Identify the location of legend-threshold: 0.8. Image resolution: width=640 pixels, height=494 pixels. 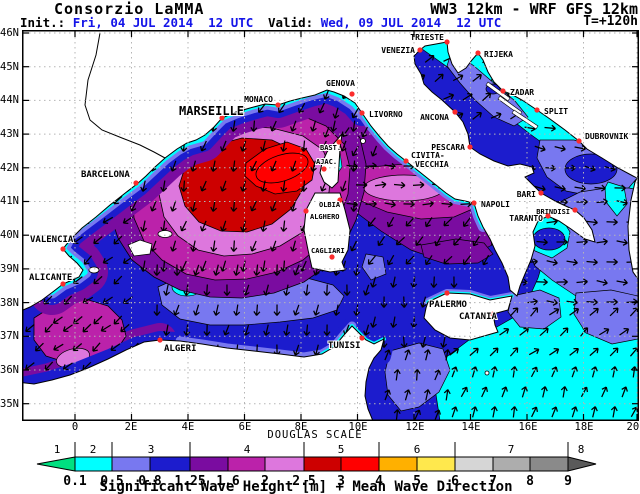
(150, 481).